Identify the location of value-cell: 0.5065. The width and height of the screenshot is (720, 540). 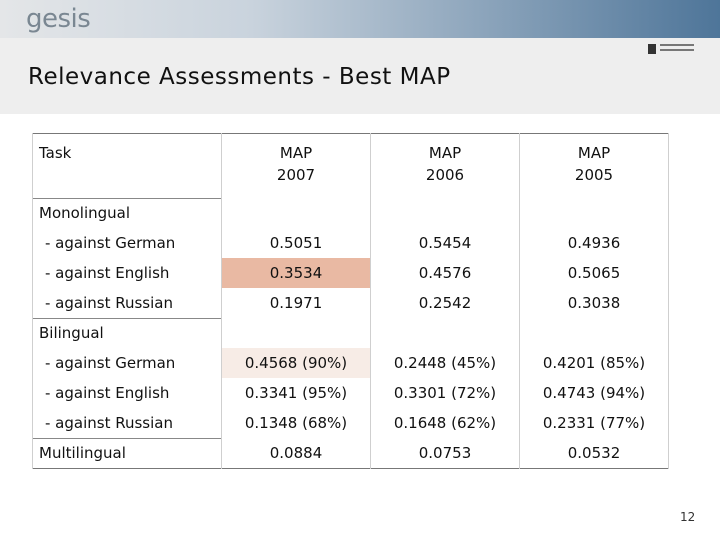
(594, 273).